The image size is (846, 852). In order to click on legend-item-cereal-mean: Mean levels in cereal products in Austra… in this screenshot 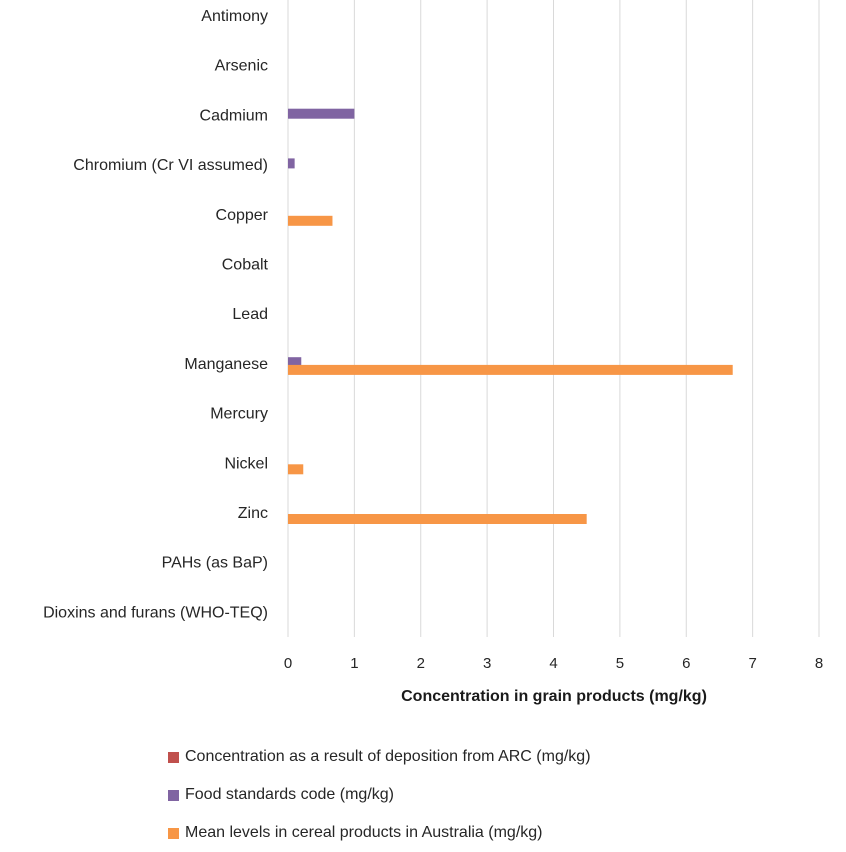, I will do `click(379, 833)`.